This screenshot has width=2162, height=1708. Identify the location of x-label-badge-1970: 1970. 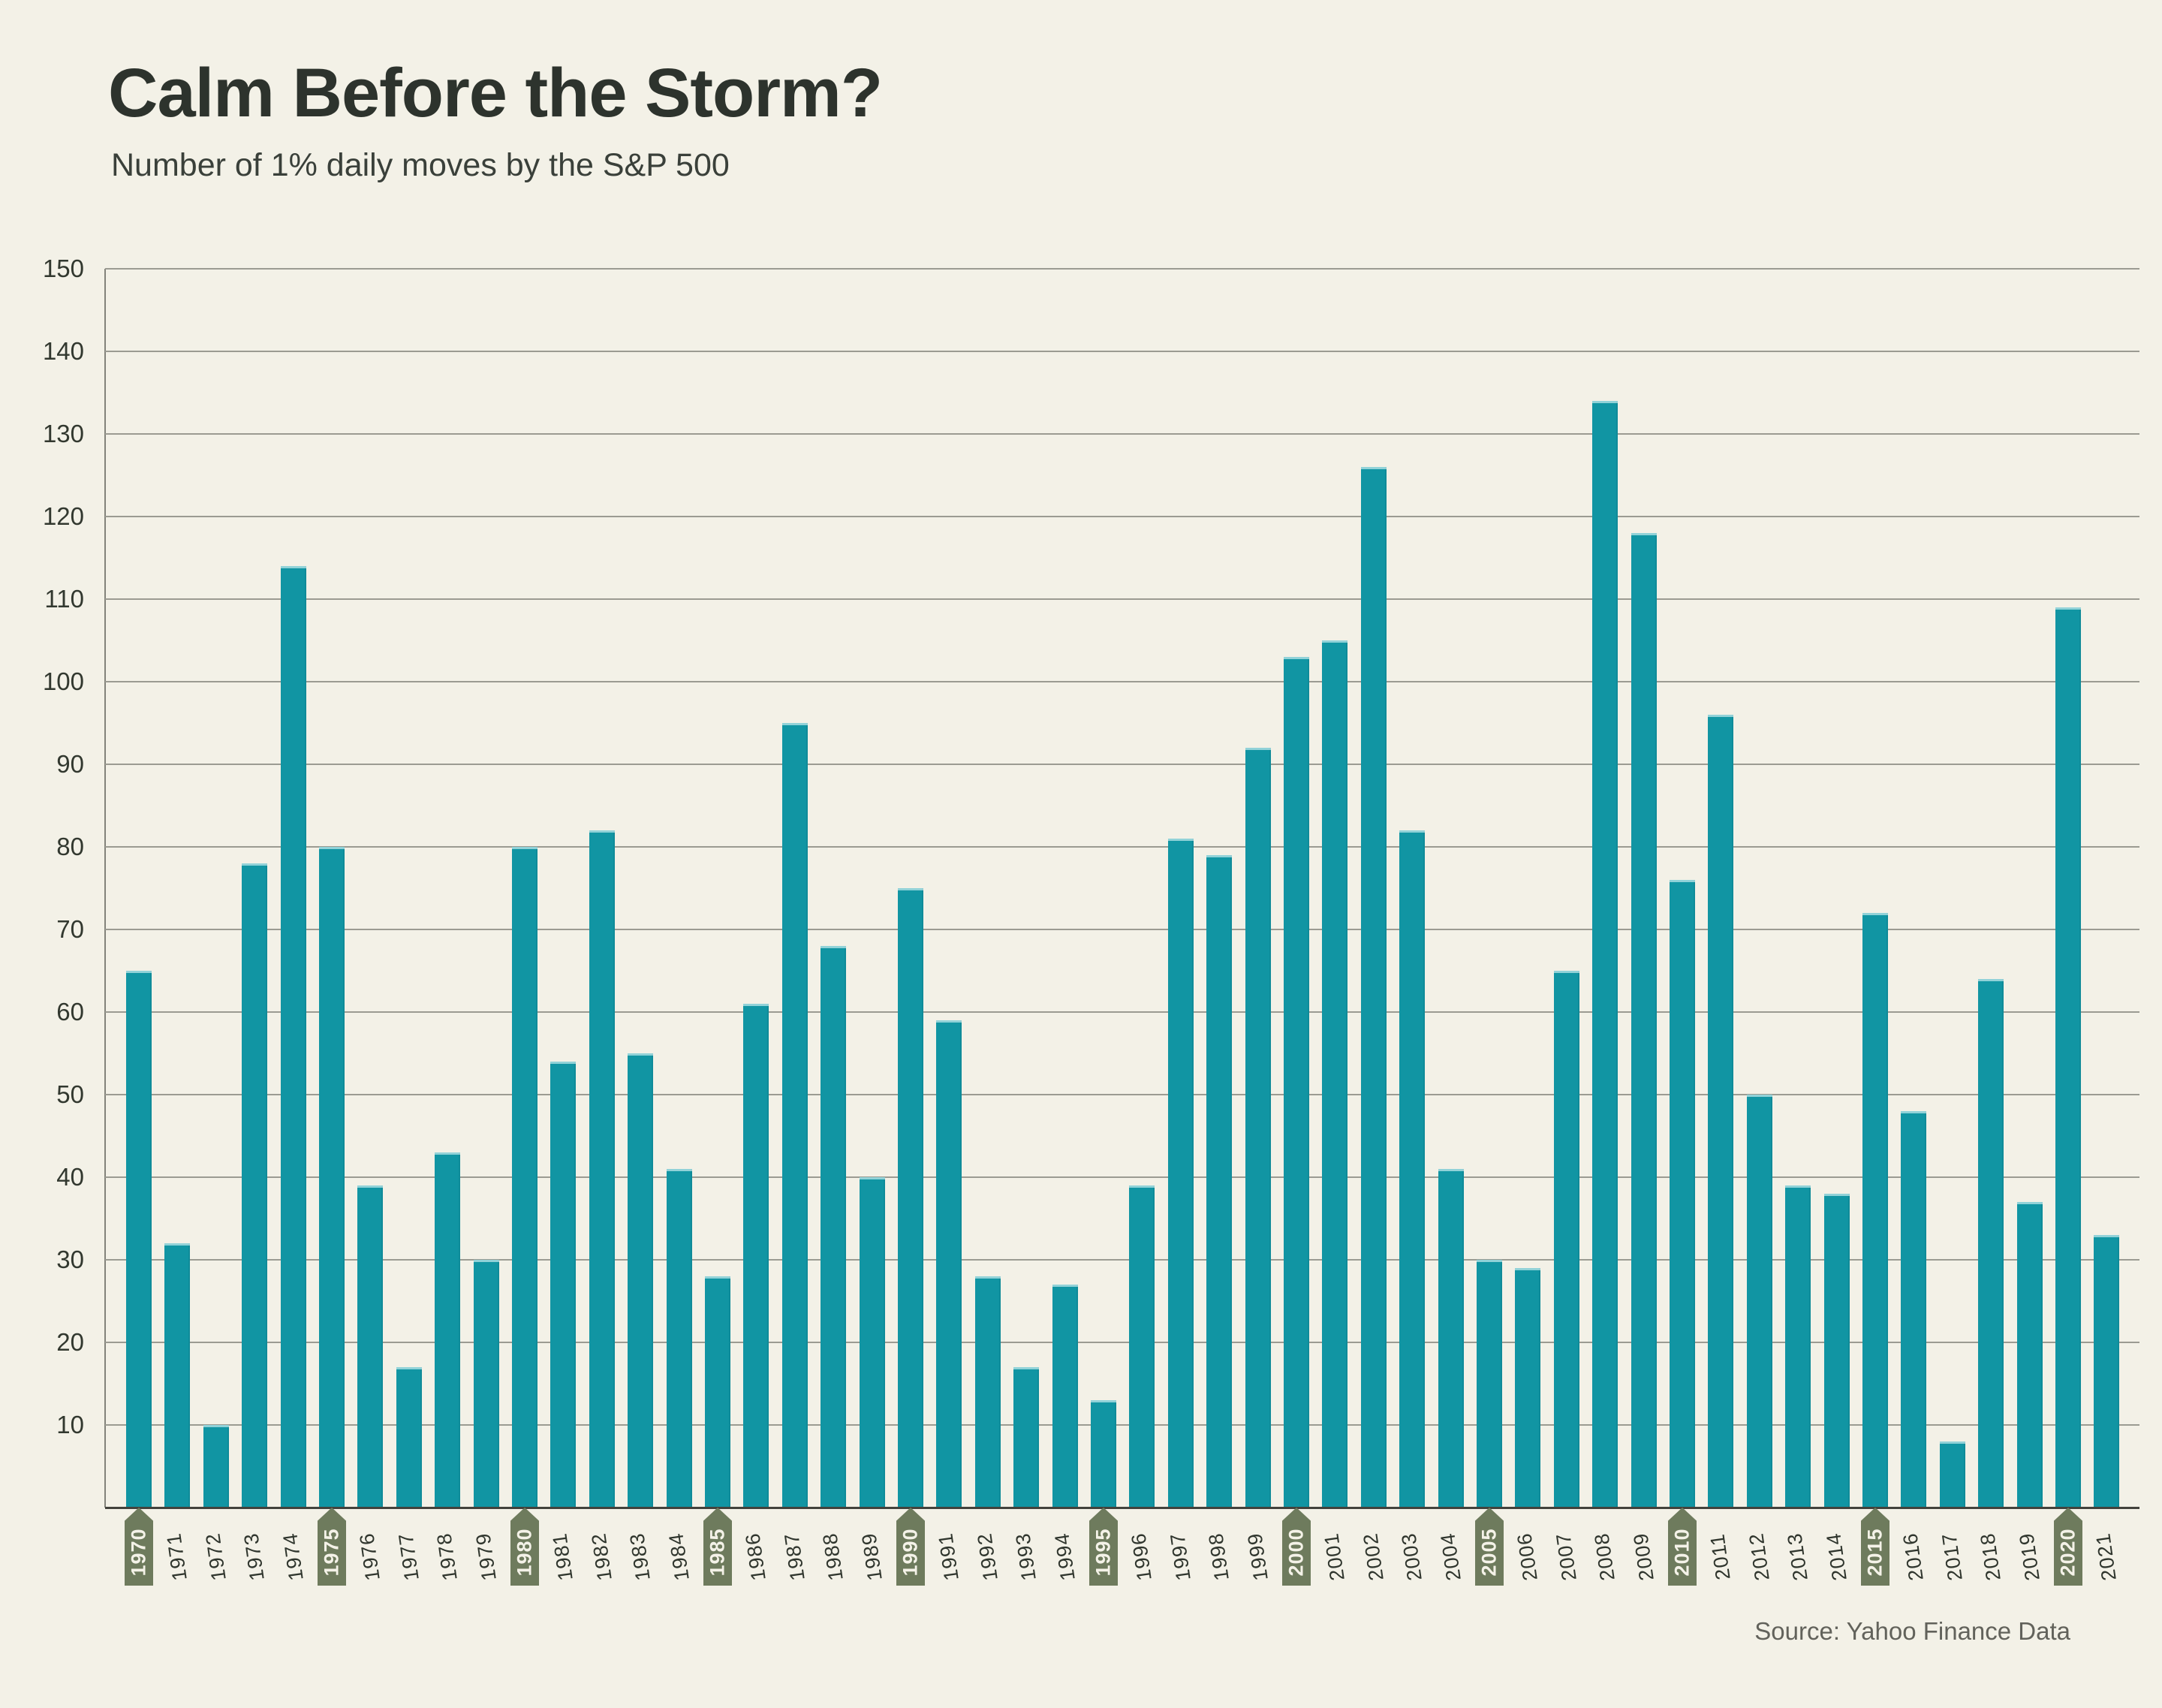
(139, 1547).